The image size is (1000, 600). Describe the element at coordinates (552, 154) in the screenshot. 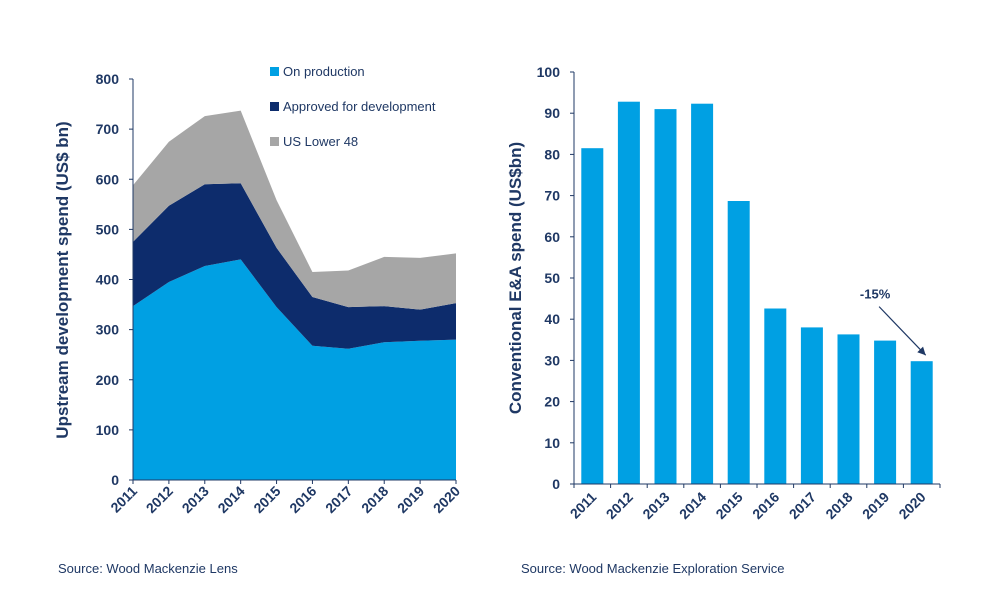

I see `right-y-tick-label: 80` at that location.